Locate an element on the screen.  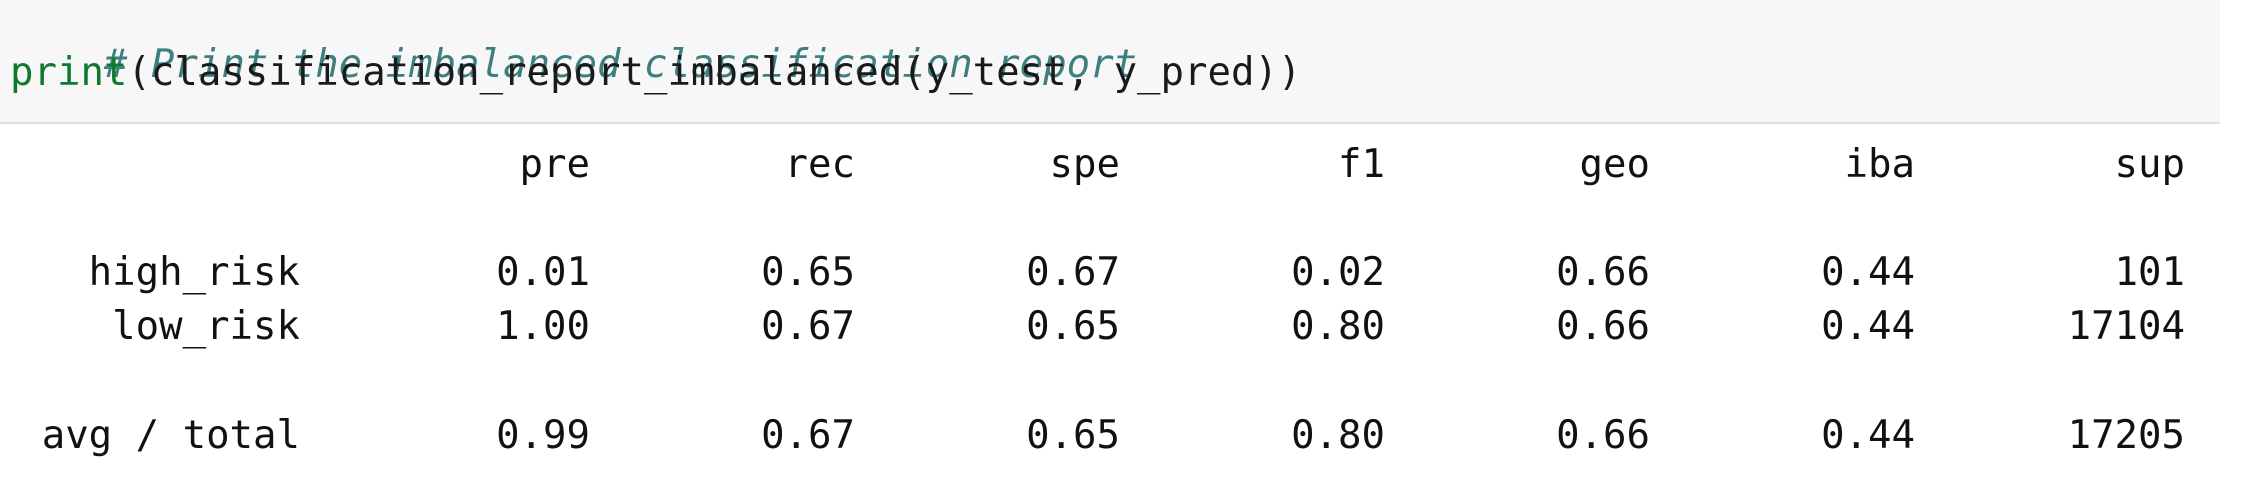
value-sup: 17205 is located at coordinates (2126, 435).